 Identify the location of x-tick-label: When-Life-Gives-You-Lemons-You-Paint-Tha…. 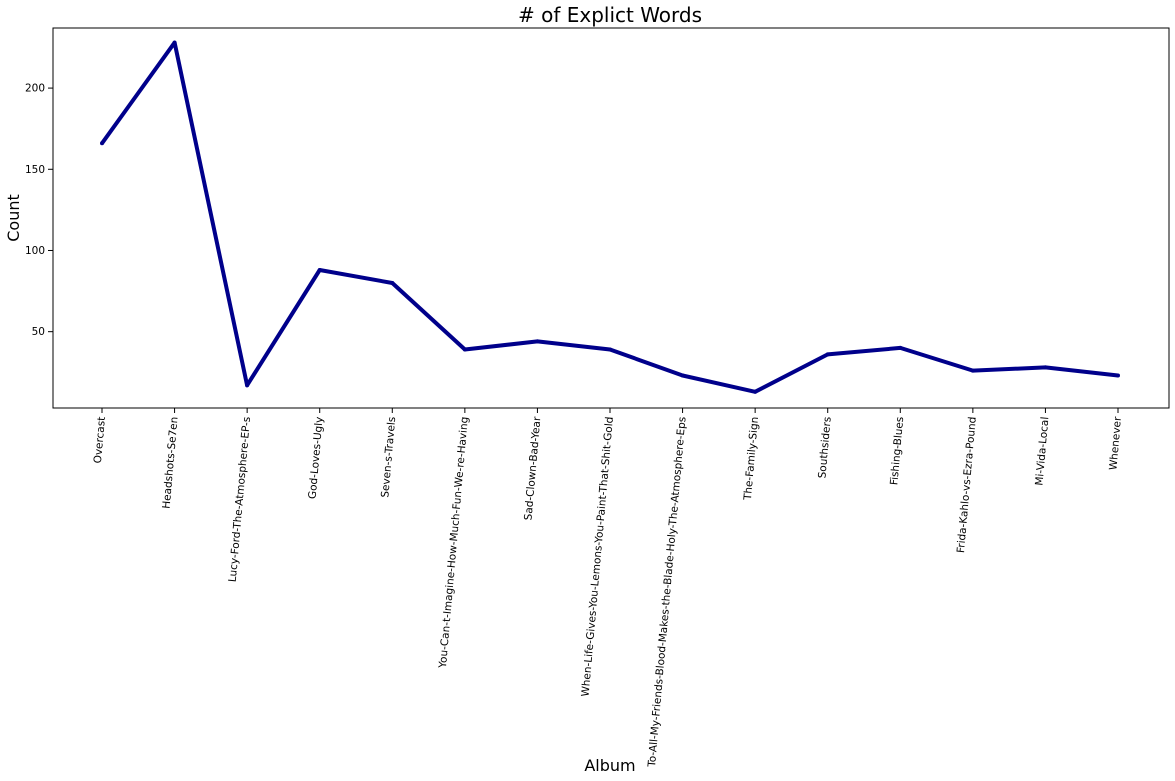
(598, 556).